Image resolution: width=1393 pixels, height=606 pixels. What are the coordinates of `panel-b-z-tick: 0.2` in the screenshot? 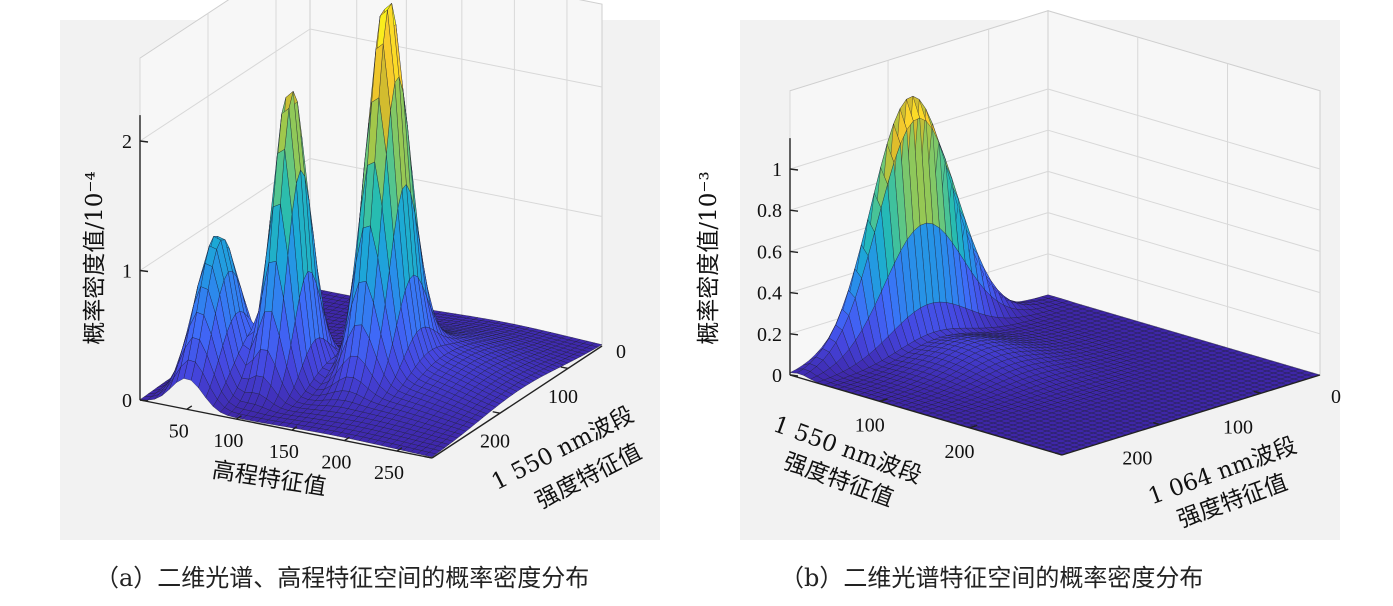 It's located at (769, 335).